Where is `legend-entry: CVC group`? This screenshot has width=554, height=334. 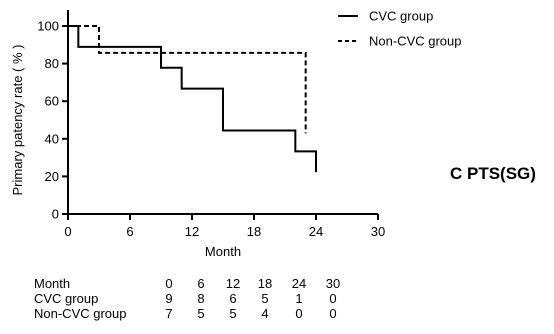
legend-entry: CVC group is located at coordinates (401, 16).